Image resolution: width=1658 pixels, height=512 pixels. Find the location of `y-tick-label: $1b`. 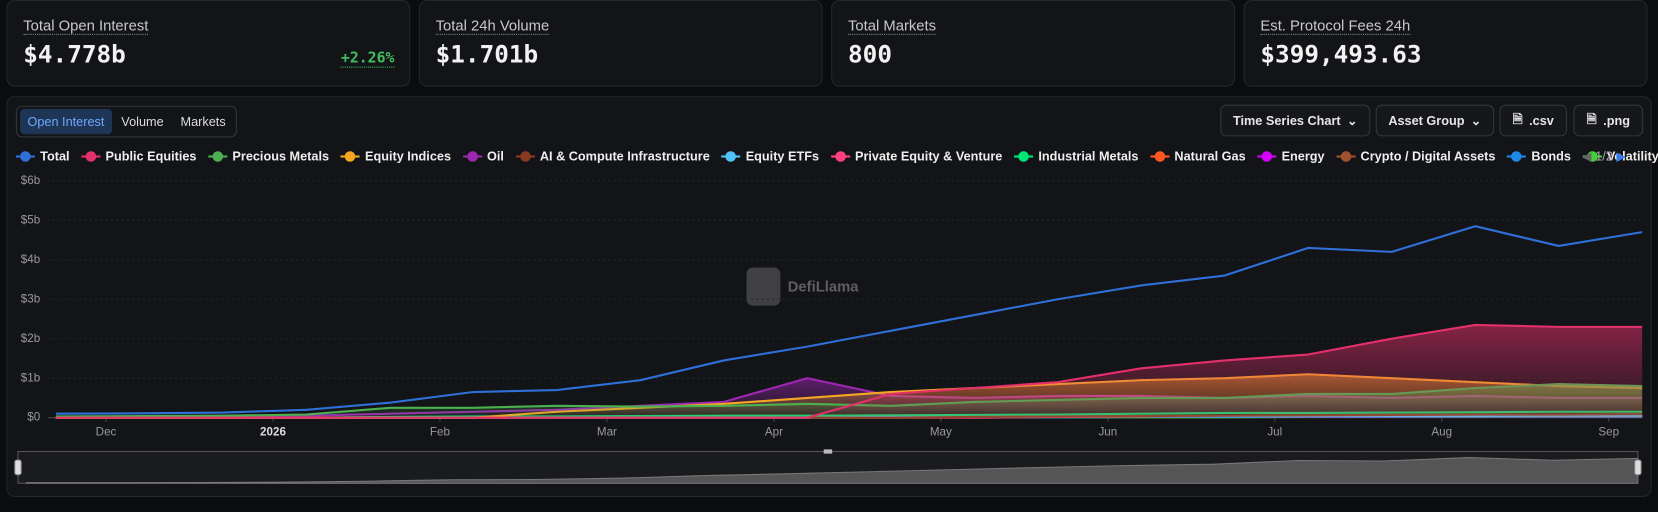

y-tick-label: $1b is located at coordinates (30, 377).